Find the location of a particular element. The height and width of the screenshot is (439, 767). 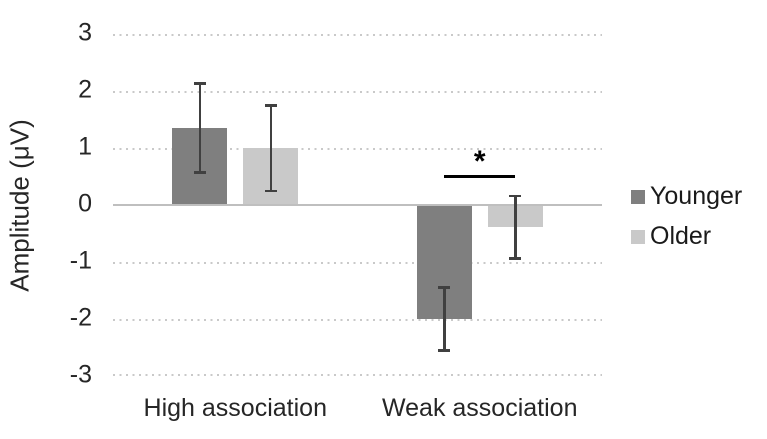

error-bar-older-weak-association is located at coordinates (515, 227).